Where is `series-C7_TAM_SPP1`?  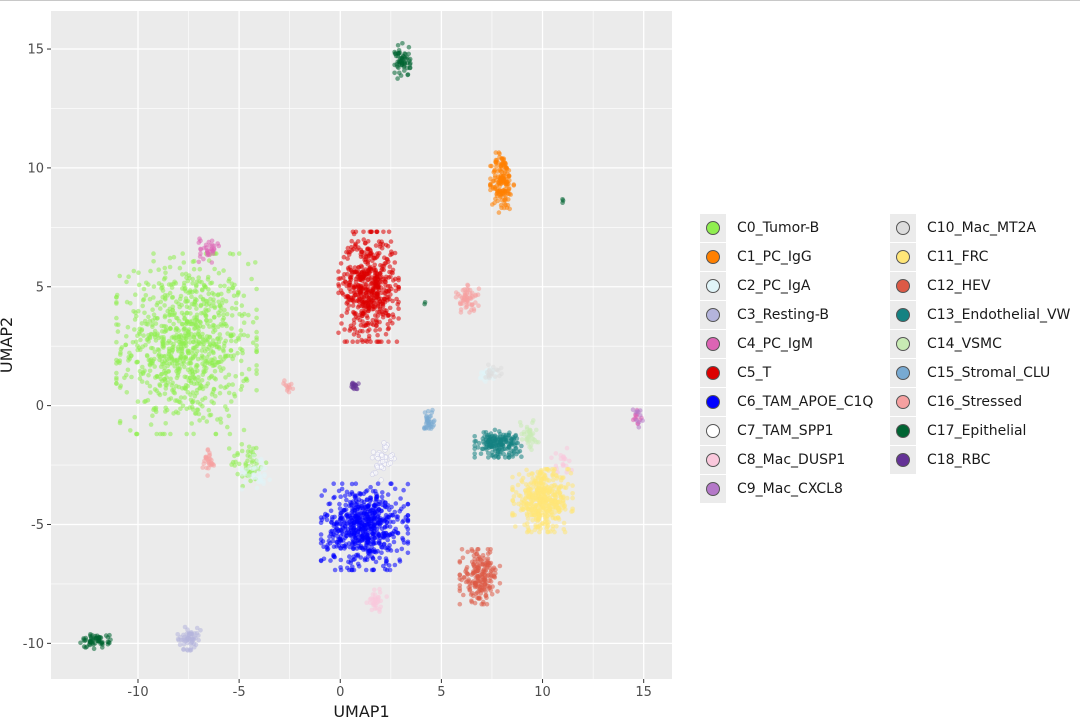 series-C7_TAM_SPP1 is located at coordinates (383, 461).